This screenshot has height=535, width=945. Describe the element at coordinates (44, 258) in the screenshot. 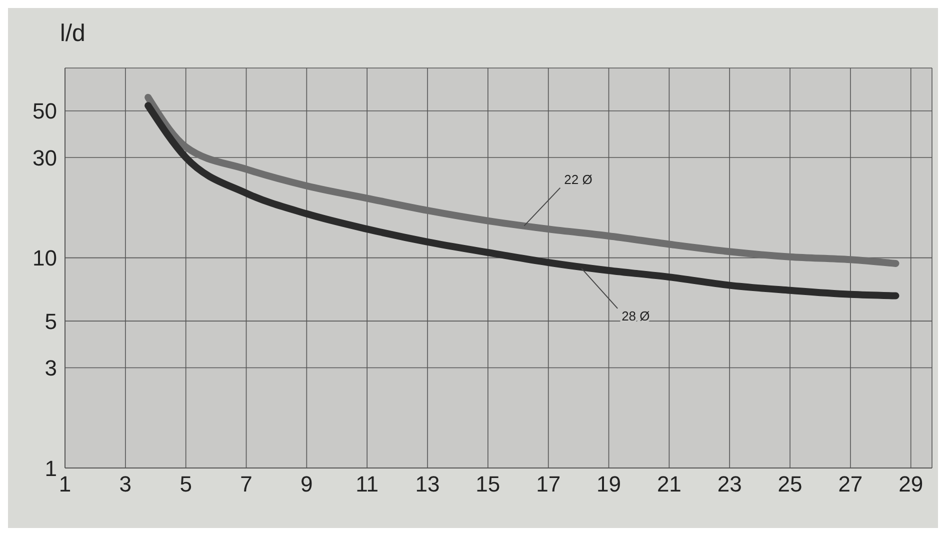

I see `y-tick-label: 10` at that location.